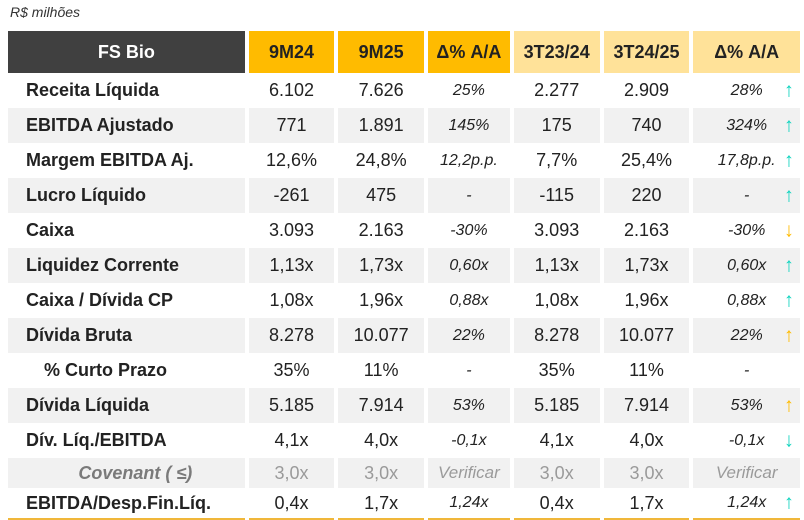 The image size is (804, 520). I want to click on cell-value: 2.163, so click(381, 230).